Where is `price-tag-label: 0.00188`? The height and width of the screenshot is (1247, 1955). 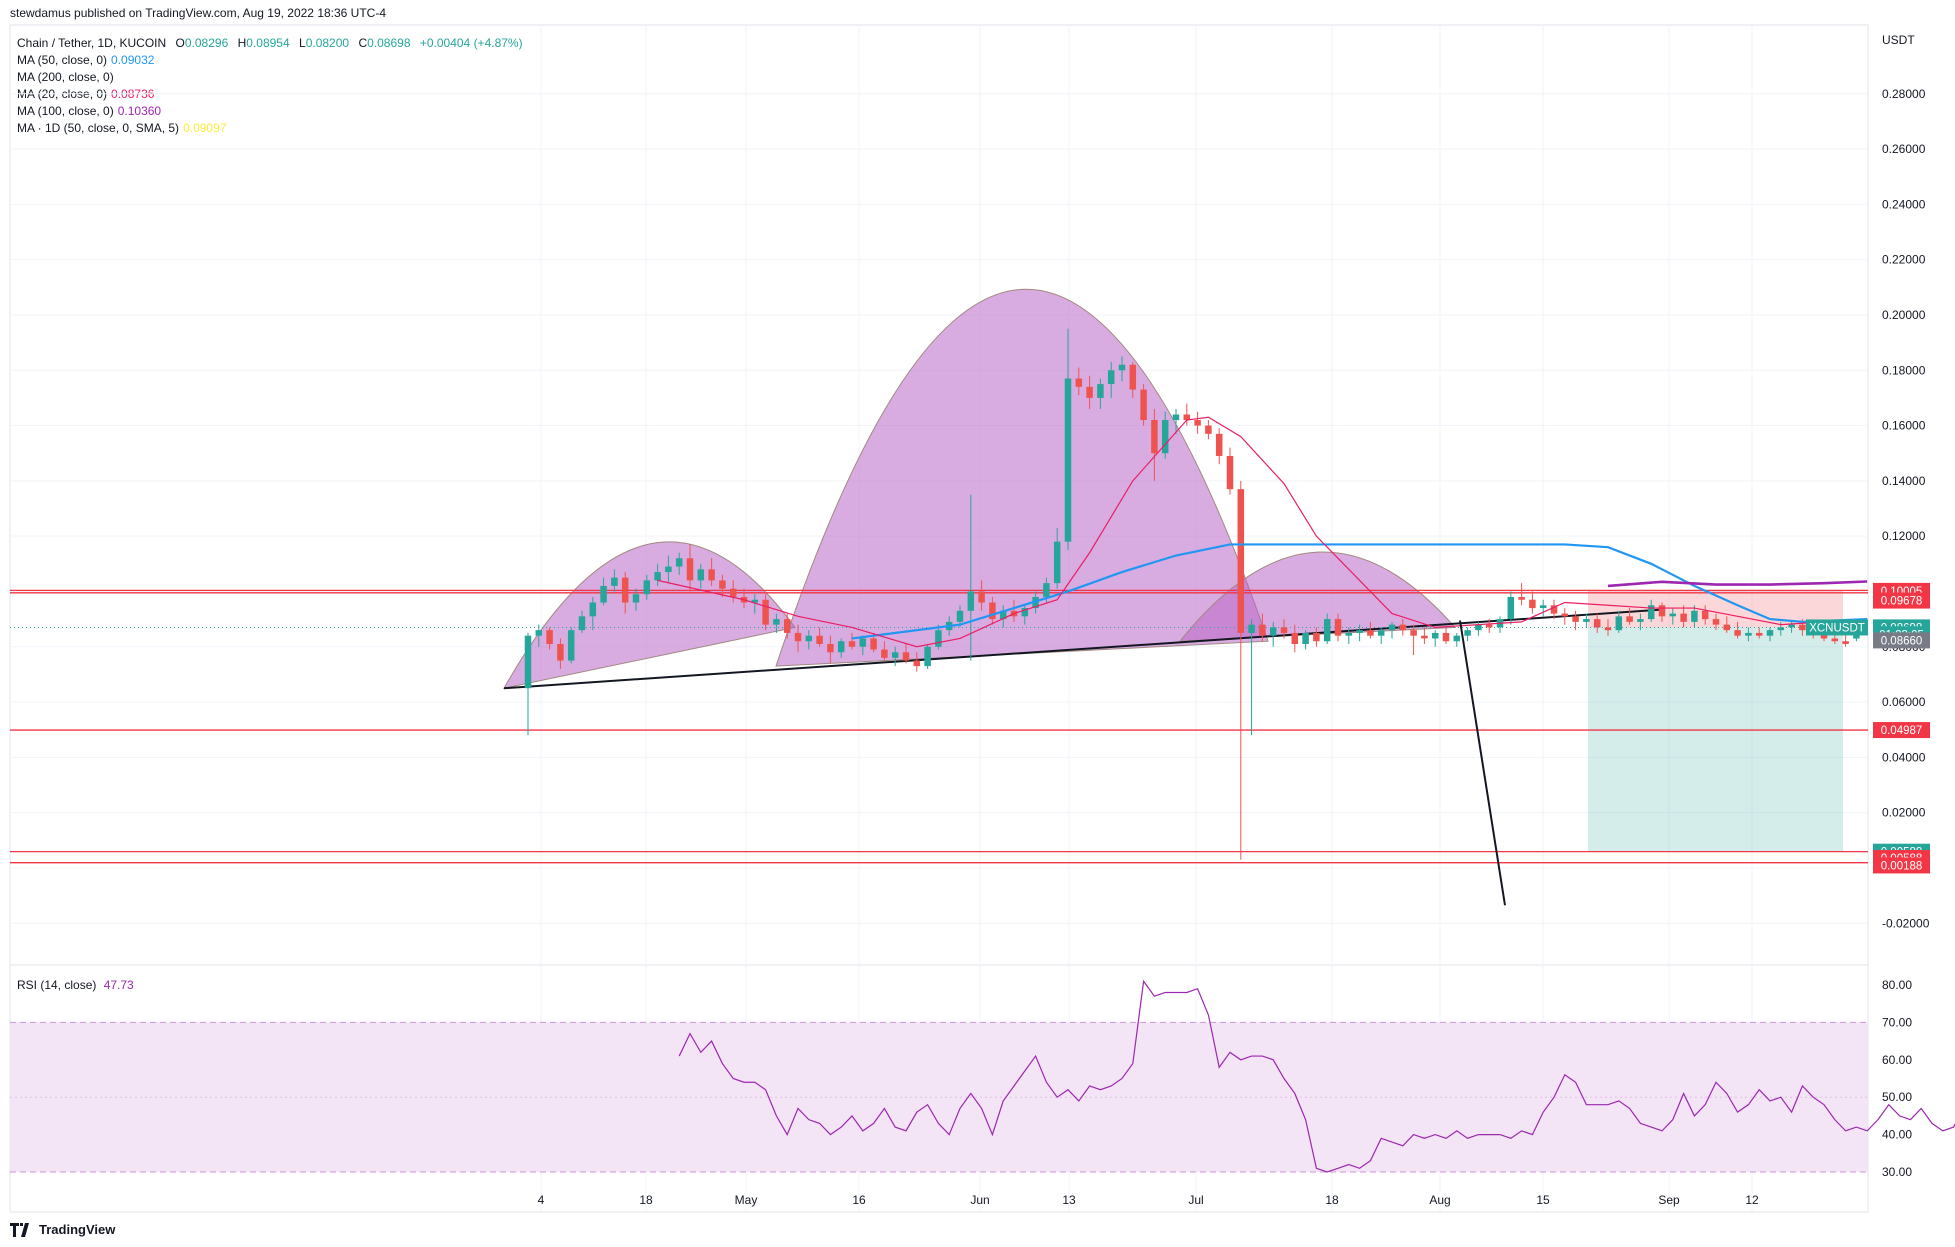
price-tag-label: 0.00188 is located at coordinates (1902, 866).